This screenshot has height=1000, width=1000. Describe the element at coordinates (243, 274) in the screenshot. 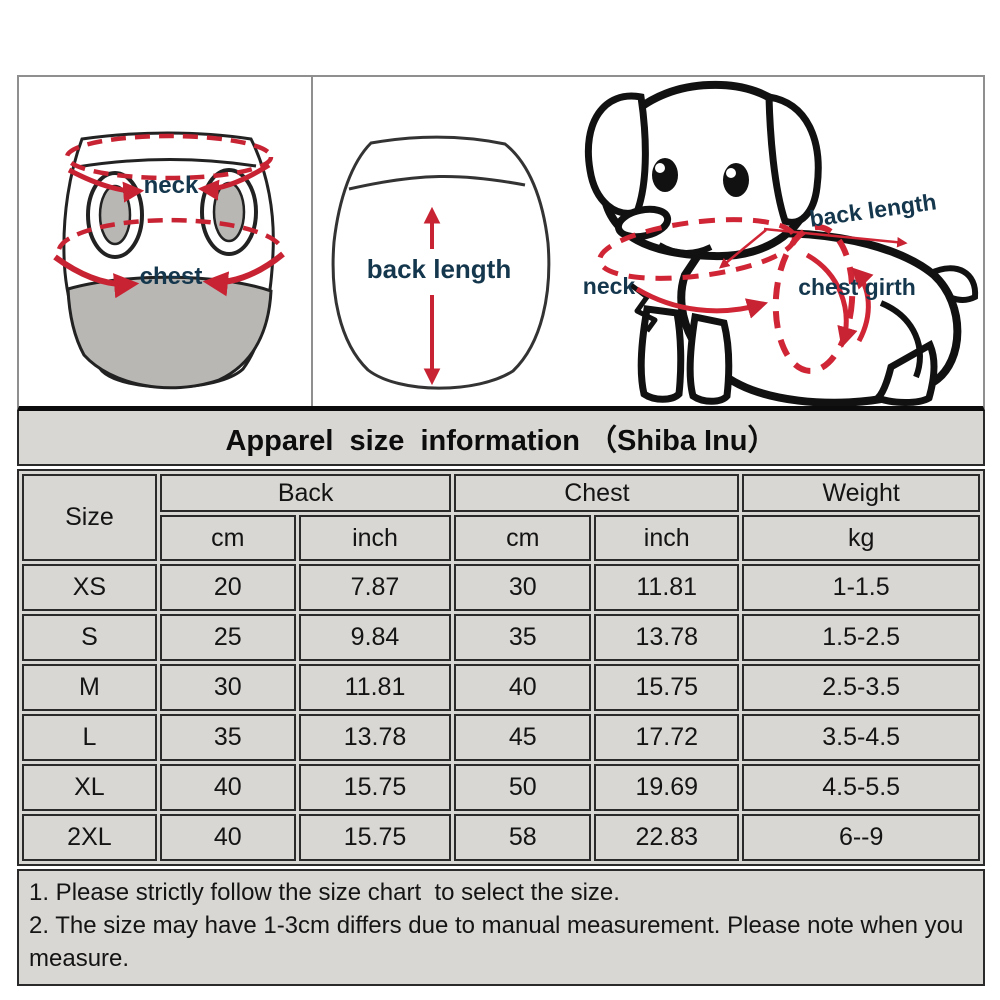

I see `chest-arrow-right` at that location.